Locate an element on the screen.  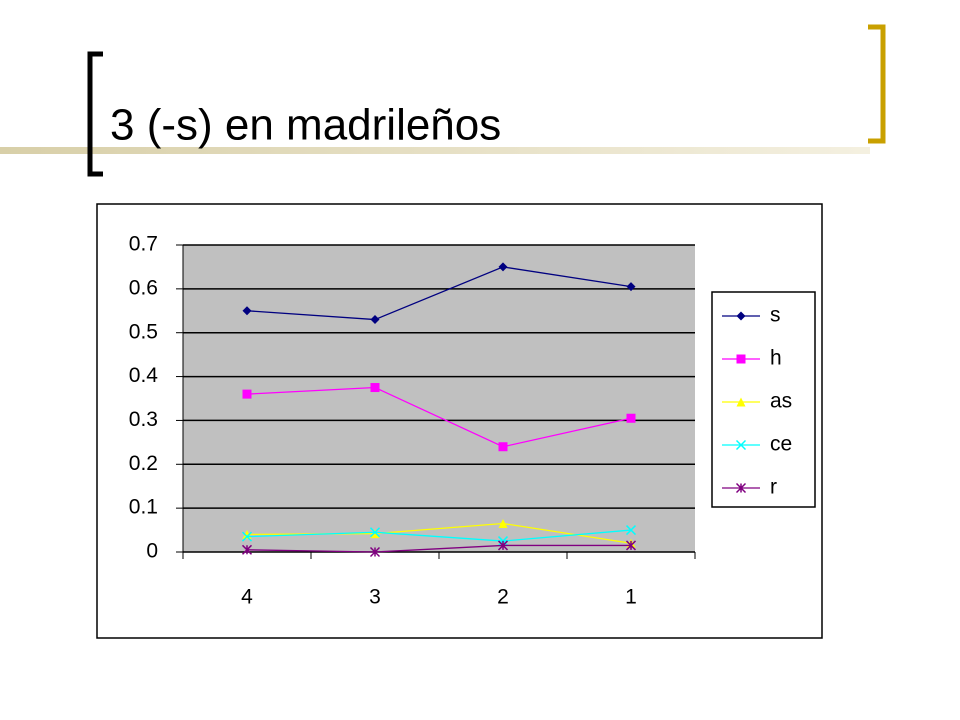
x-tick-label: 3 is located at coordinates (375, 597).